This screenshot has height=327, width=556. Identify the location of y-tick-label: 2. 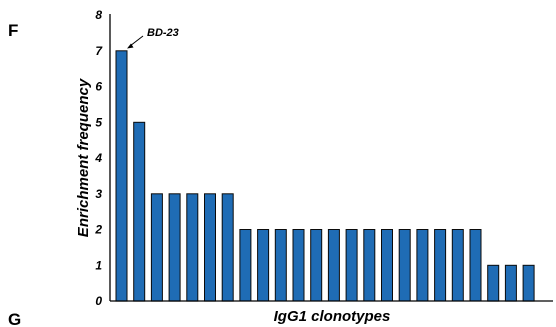
(98, 230).